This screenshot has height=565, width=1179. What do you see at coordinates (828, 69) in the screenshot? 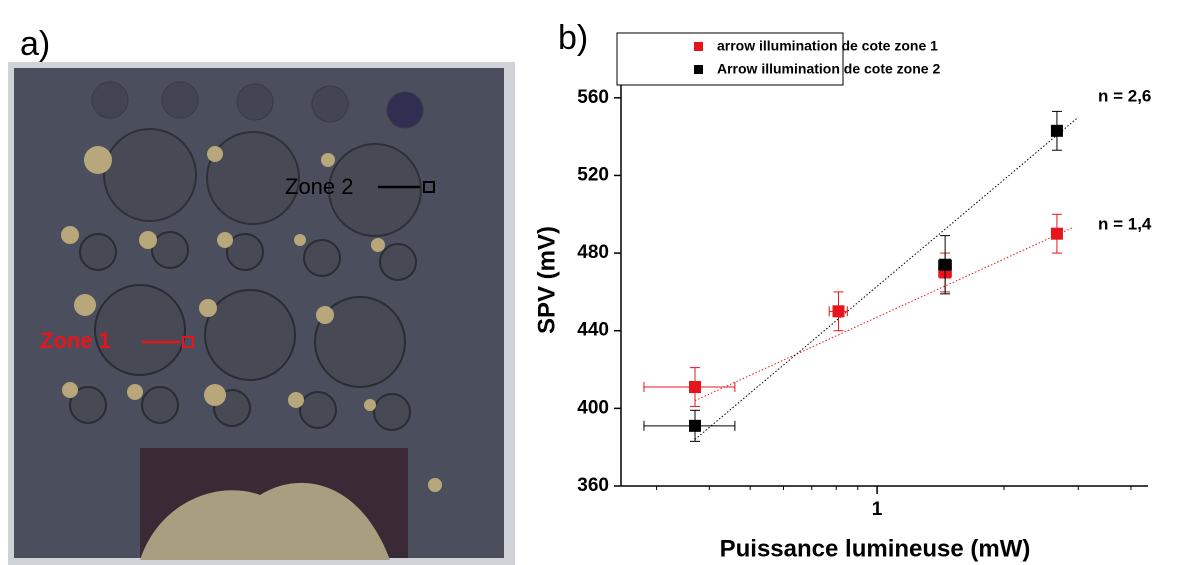
I see `legend-label: Arrow illumination de cote zone 2` at bounding box center [828, 69].